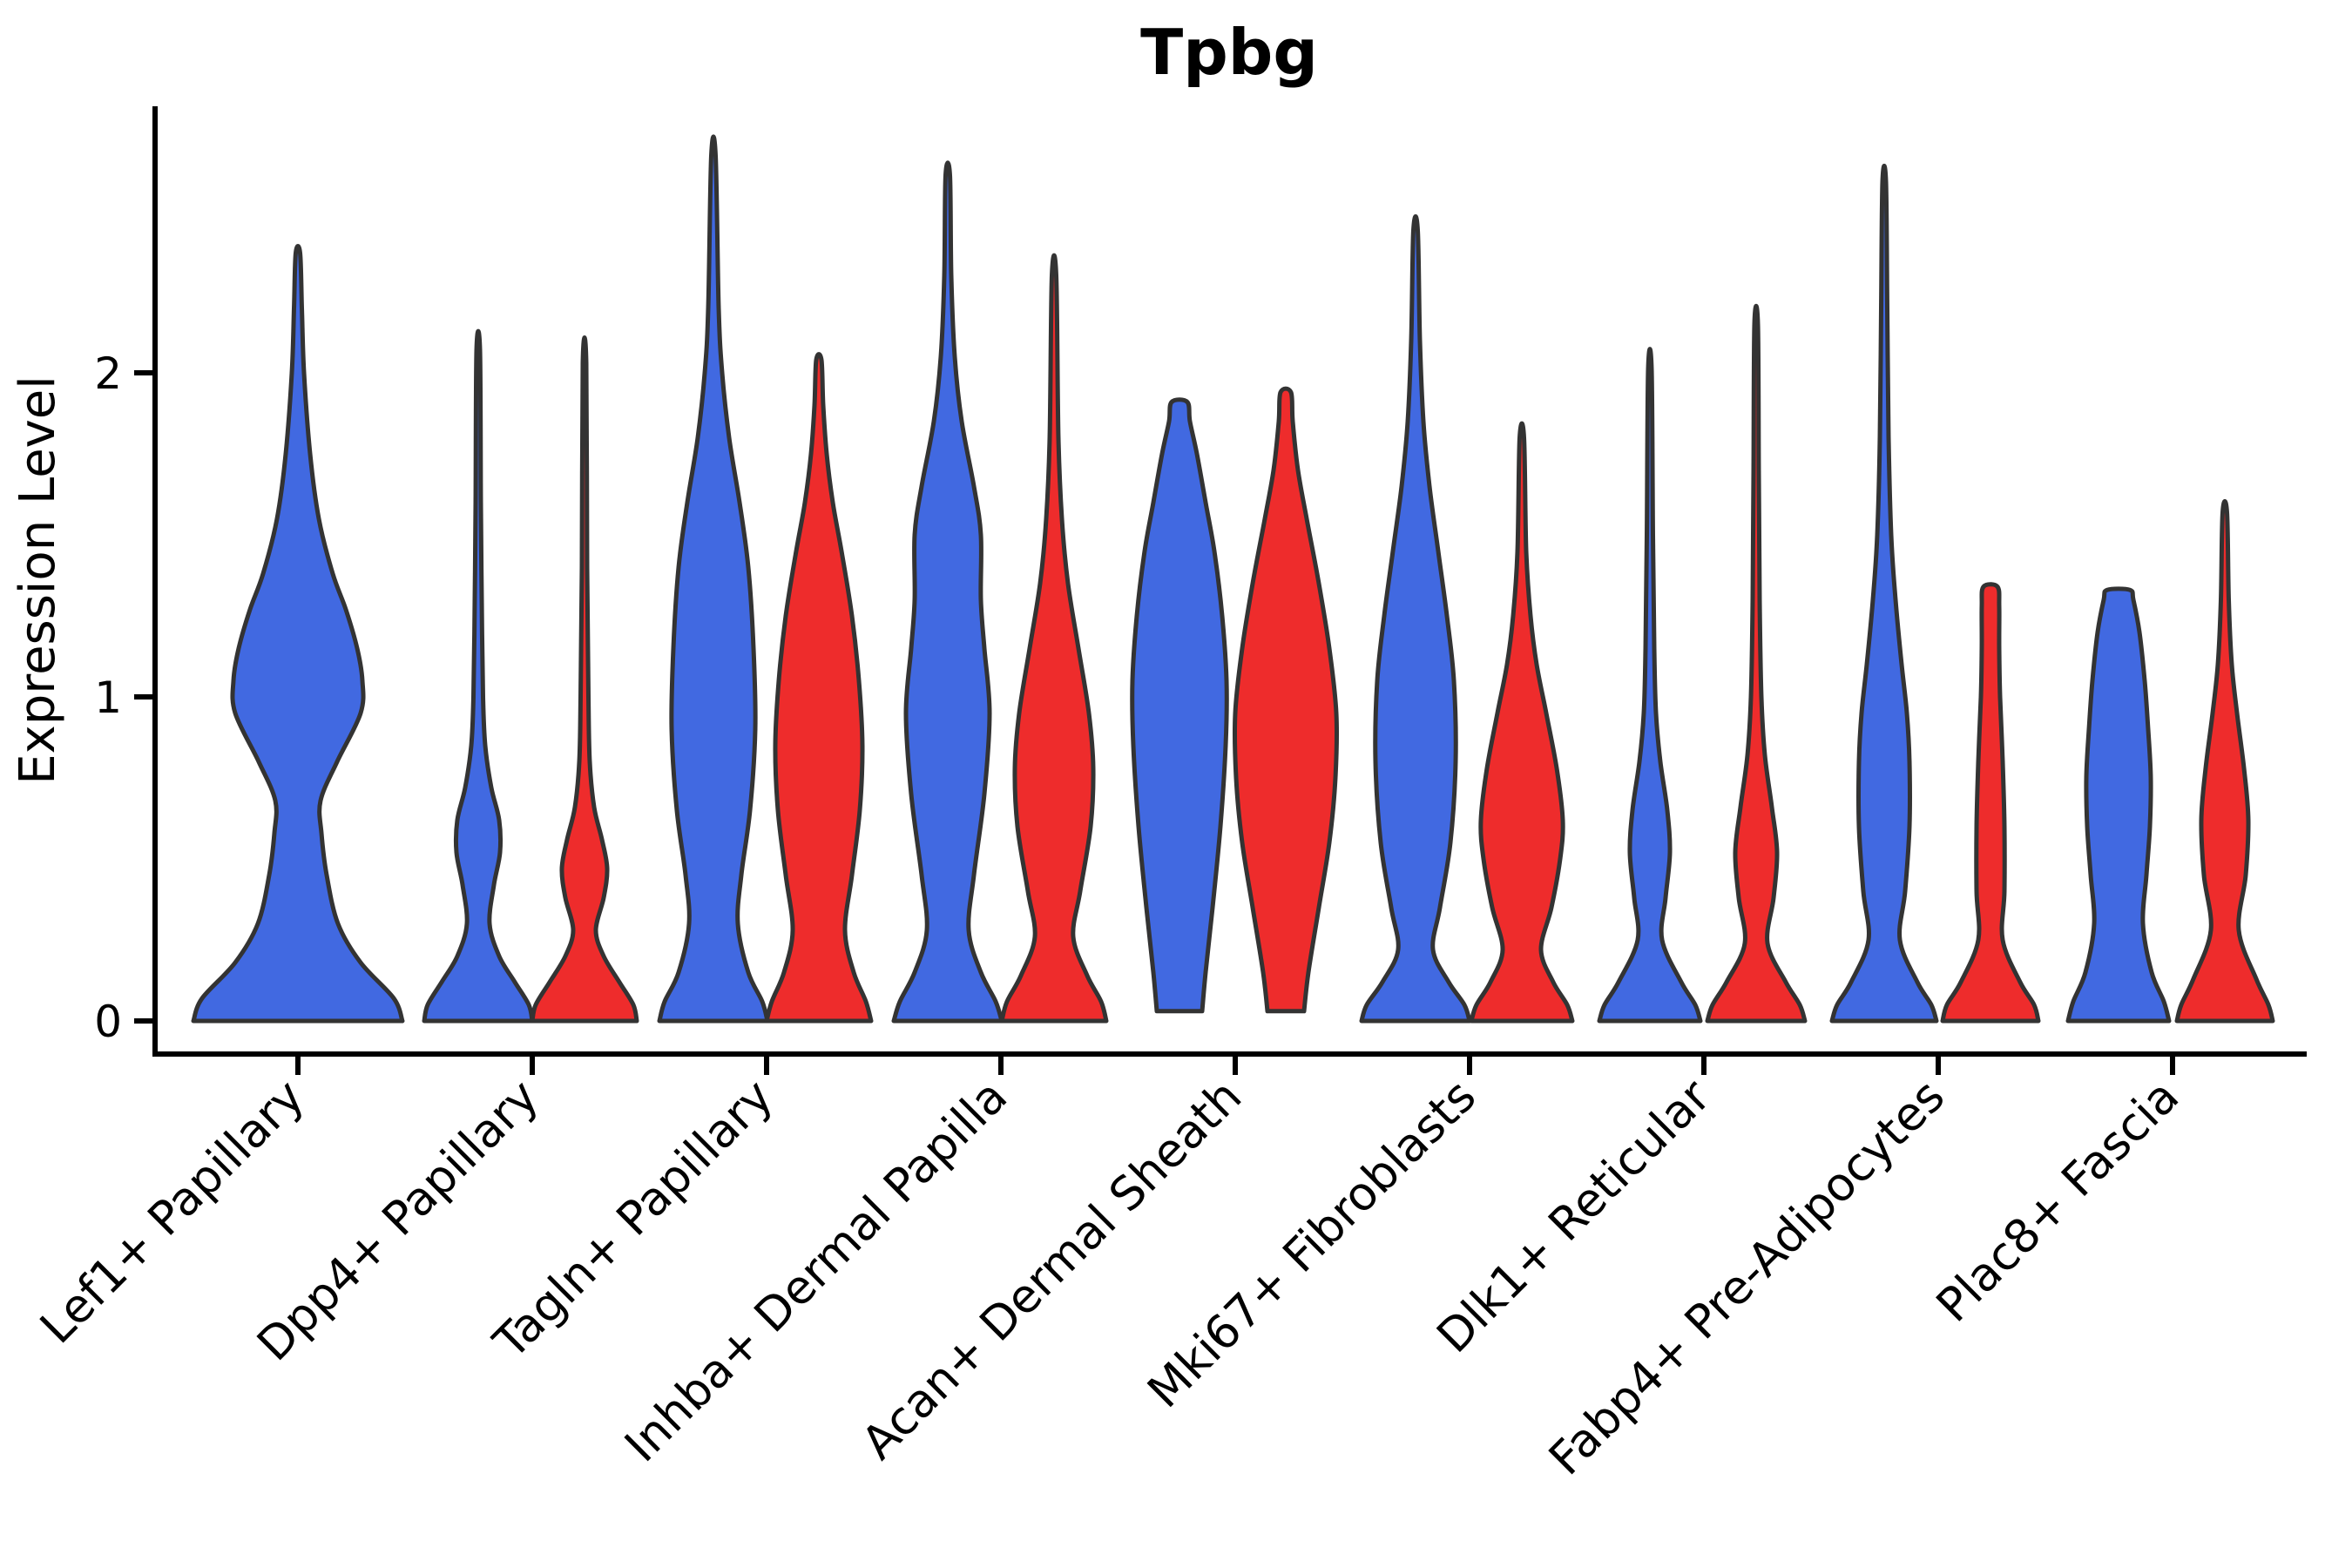 This screenshot has height=1568, width=2352. I want to click on violin-tagln-papillary-blue, so click(713, 579).